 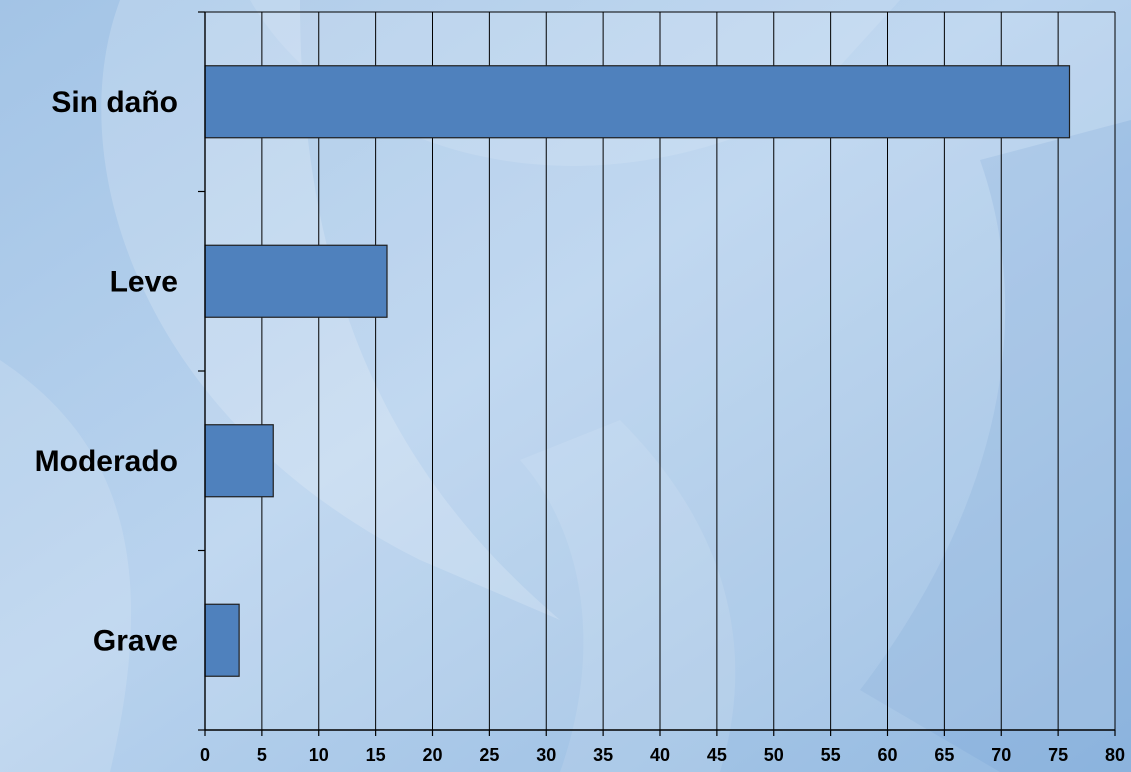 What do you see at coordinates (887, 755) in the screenshot?
I see `x-tick-label: 60` at bounding box center [887, 755].